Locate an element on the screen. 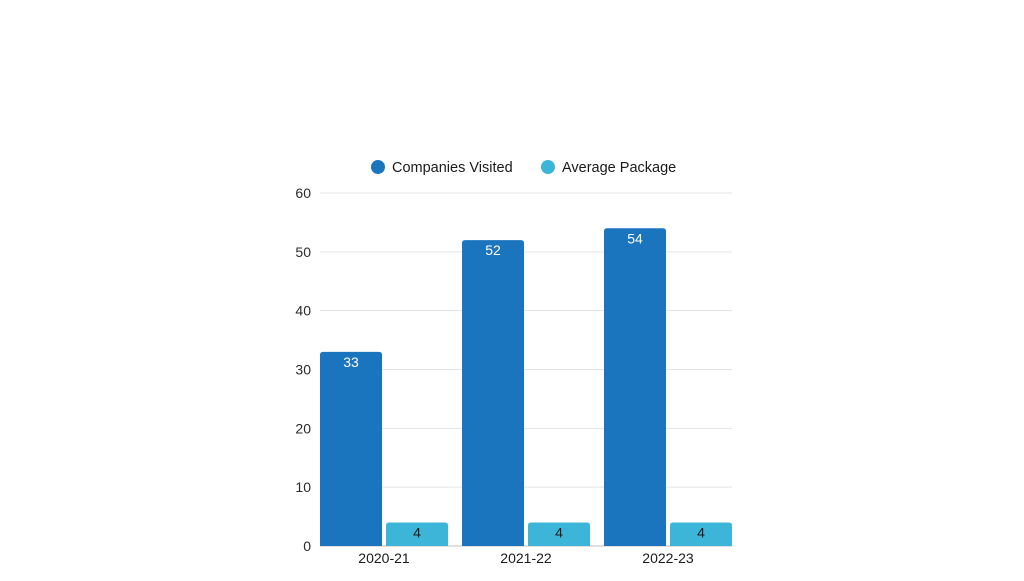 Image resolution: width=1024 pixels, height=581 pixels. legend-item: Companies Visited is located at coordinates (442, 168).